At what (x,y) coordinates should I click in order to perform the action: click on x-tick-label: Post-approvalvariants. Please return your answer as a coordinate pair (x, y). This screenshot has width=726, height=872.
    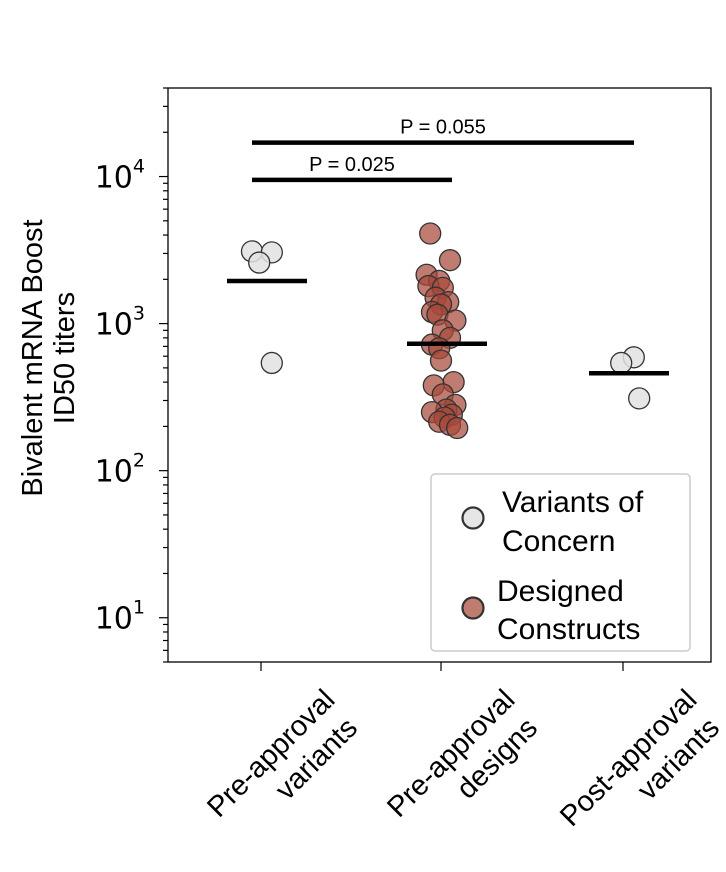
    Looking at the image, I should click on (640, 771).